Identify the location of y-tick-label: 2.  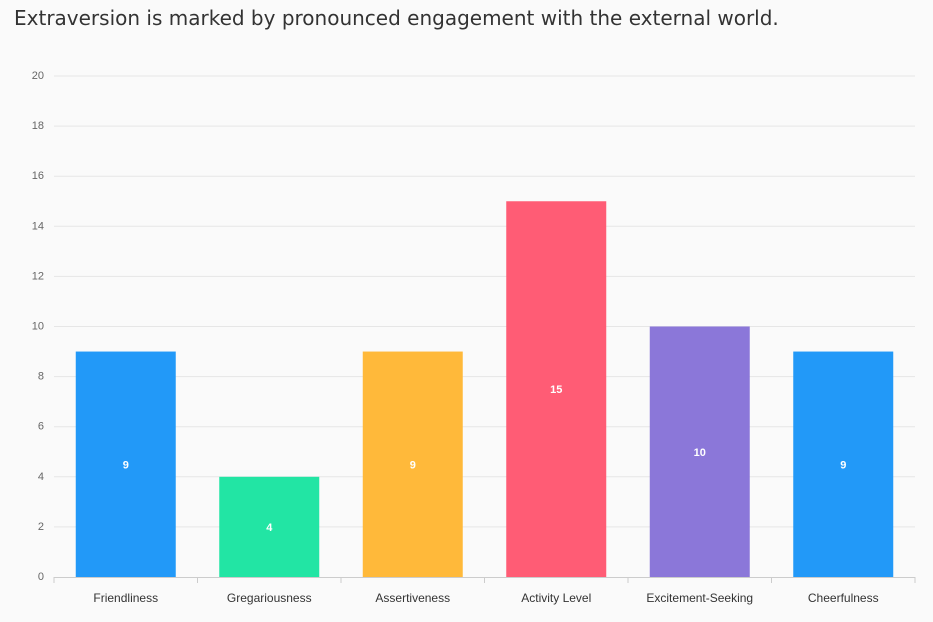
(41, 527).